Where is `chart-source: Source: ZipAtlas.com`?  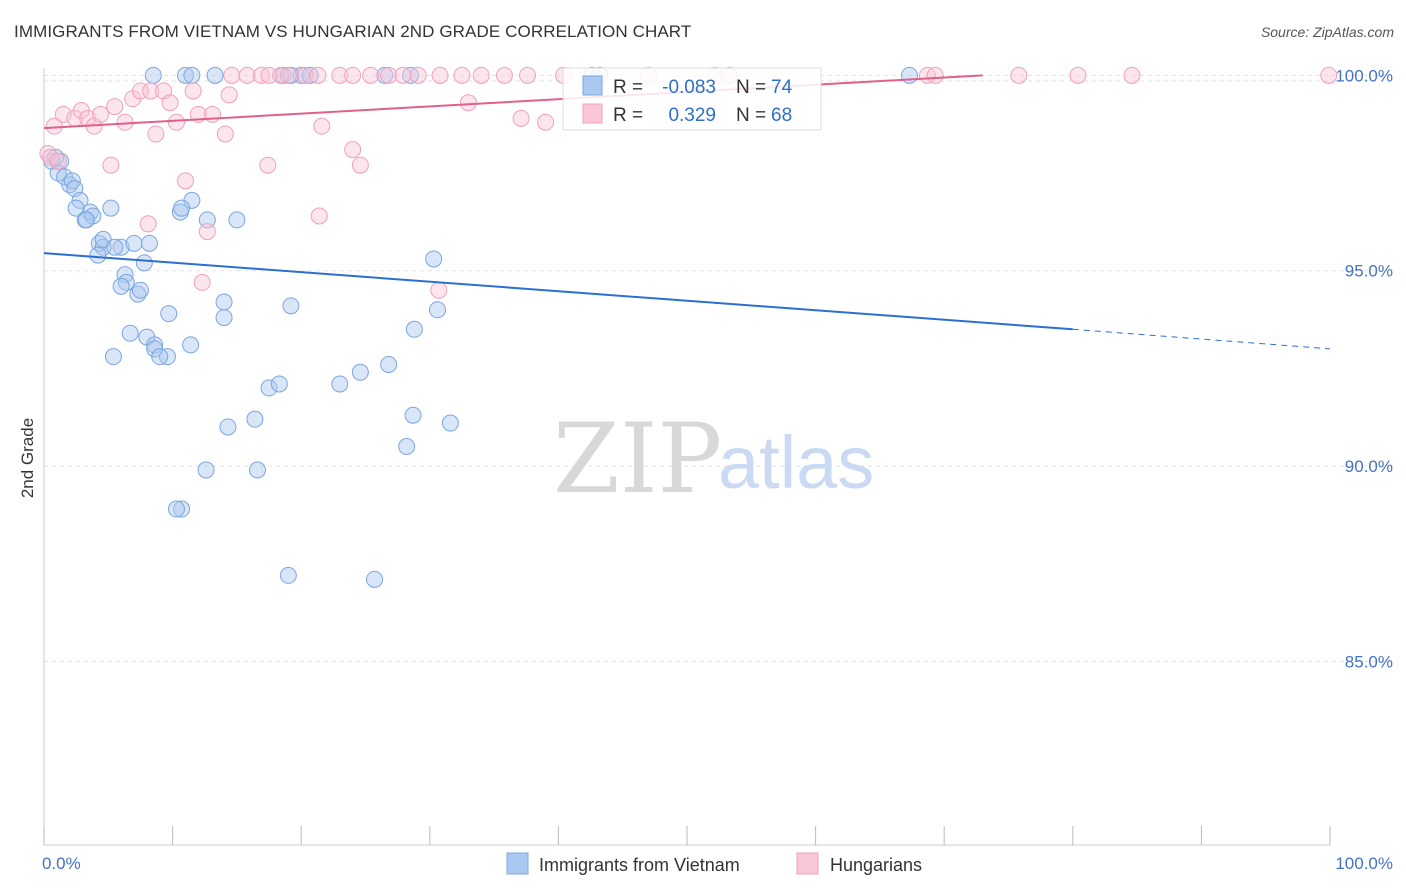
chart-source: Source: ZipAtlas.com is located at coordinates (1327, 32).